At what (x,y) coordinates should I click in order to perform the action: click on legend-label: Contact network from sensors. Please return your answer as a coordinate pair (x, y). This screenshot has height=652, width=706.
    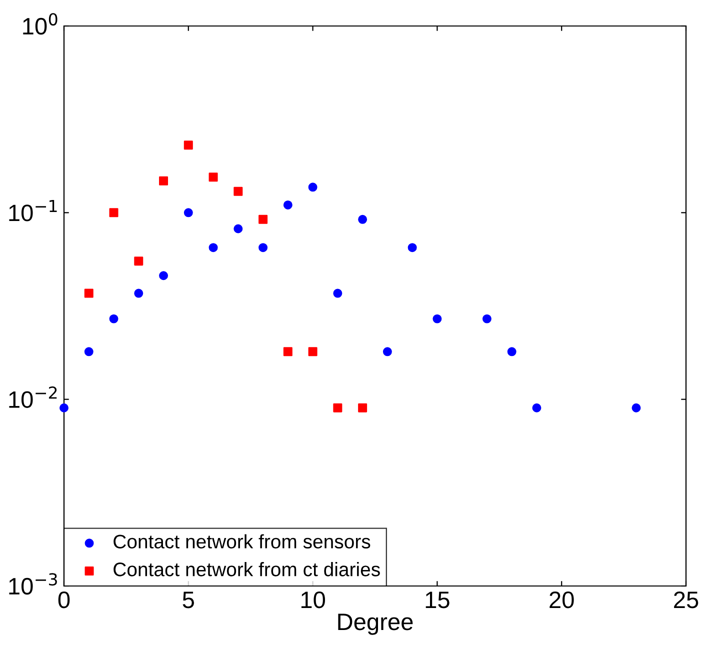
    Looking at the image, I should click on (242, 541).